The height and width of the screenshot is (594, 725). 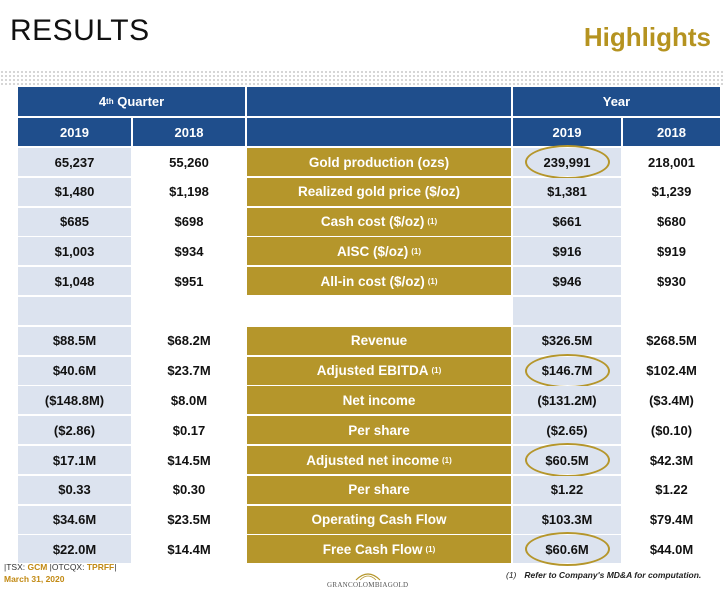 I want to click on metric-label-text: Realized gold price ($/oz), so click(x=379, y=192).